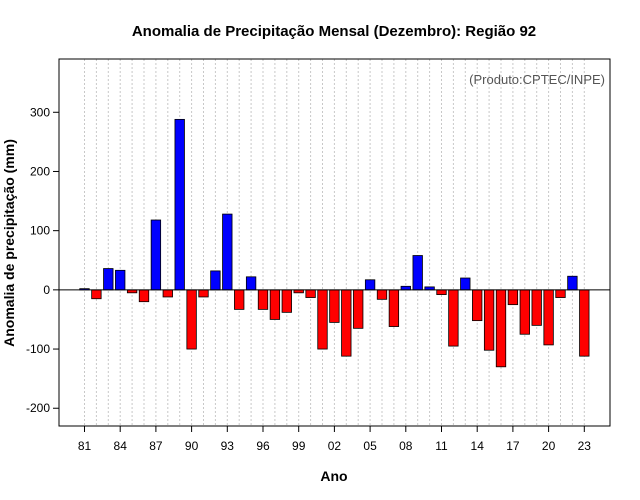 The image size is (640, 500). Describe the element at coordinates (40, 112) in the screenshot. I see `y-tick-label: 300` at that location.